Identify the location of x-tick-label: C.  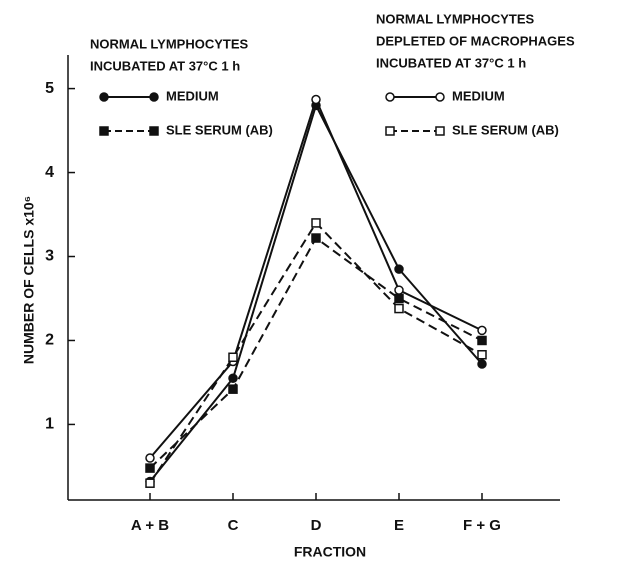
(233, 525).